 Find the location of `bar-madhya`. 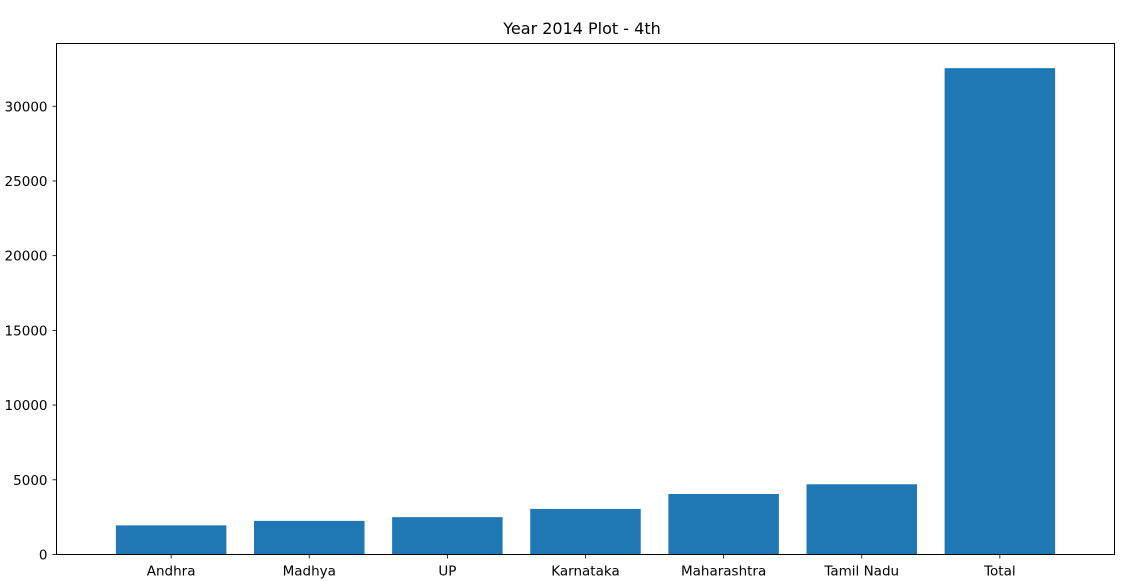

bar-madhya is located at coordinates (309, 537).